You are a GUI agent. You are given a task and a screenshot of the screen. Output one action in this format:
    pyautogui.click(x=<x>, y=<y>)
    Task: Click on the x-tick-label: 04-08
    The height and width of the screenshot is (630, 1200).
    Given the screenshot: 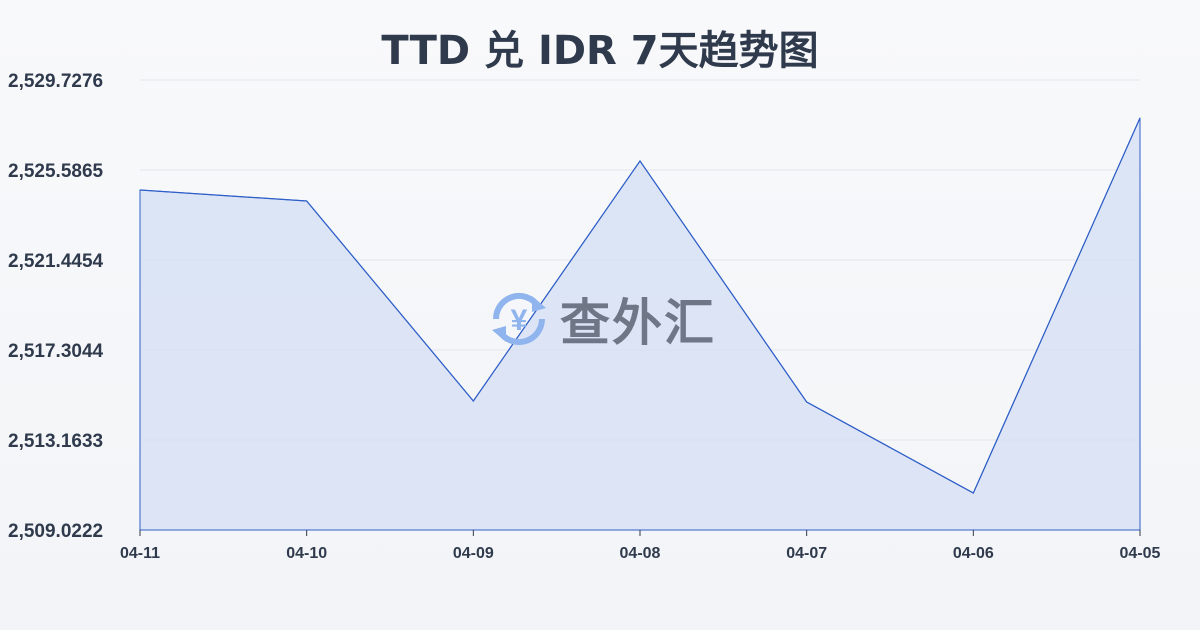 What is the action you would take?
    pyautogui.click(x=640, y=553)
    